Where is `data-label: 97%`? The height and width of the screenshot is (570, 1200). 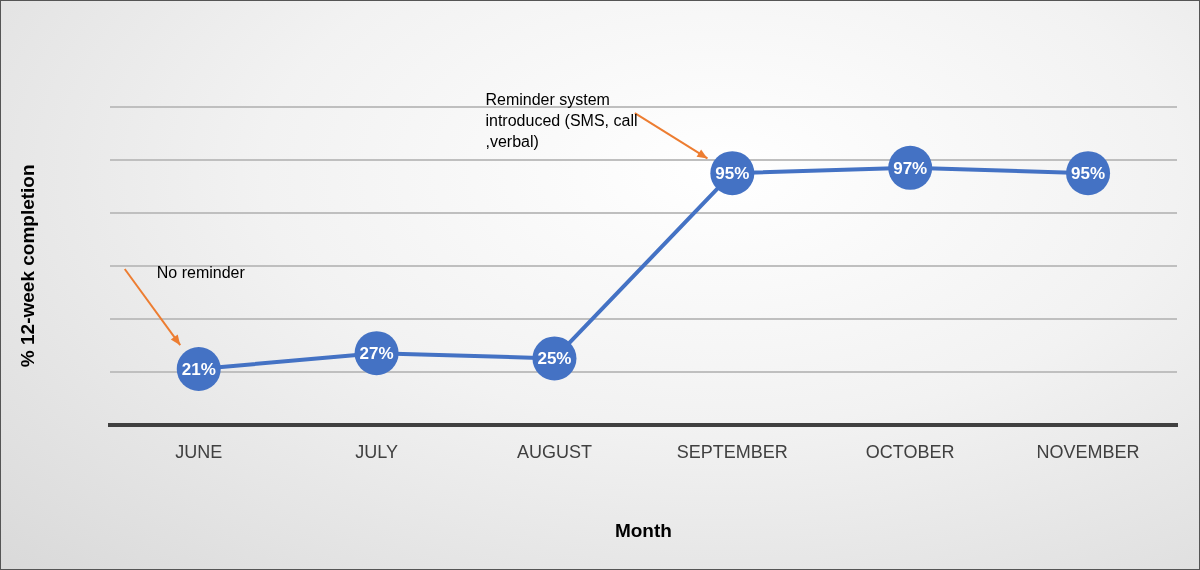 data-label: 97% is located at coordinates (910, 168).